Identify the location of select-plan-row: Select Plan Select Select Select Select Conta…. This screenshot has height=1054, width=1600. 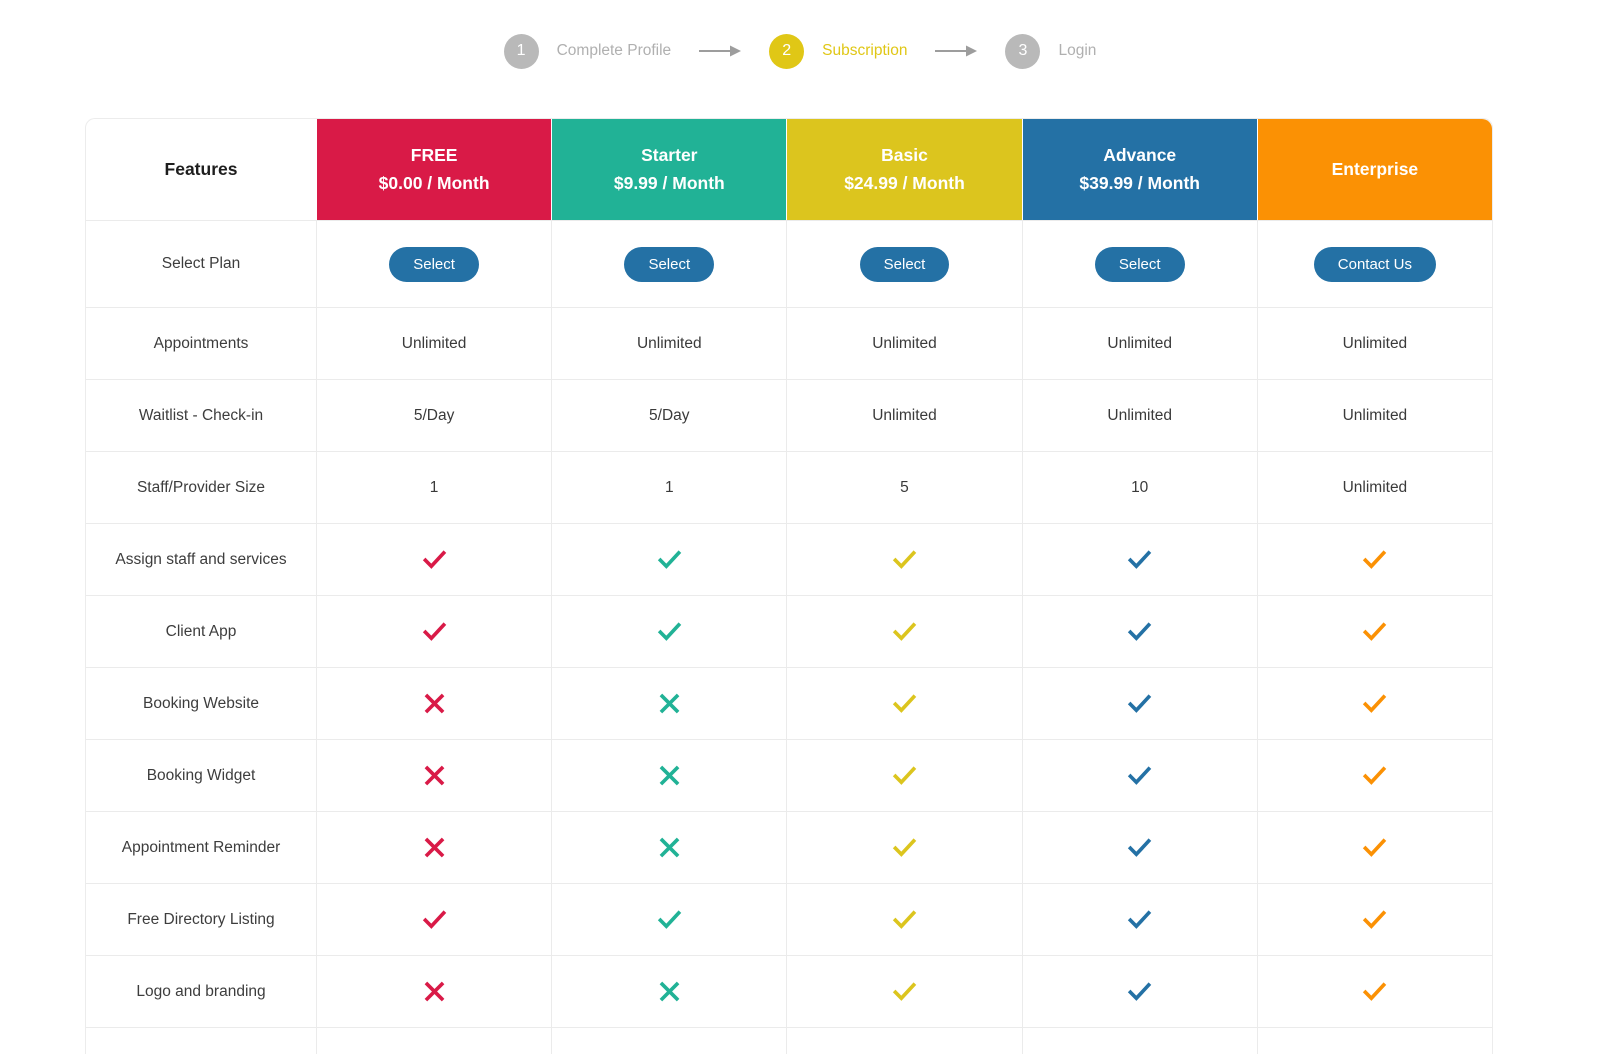
(789, 263).